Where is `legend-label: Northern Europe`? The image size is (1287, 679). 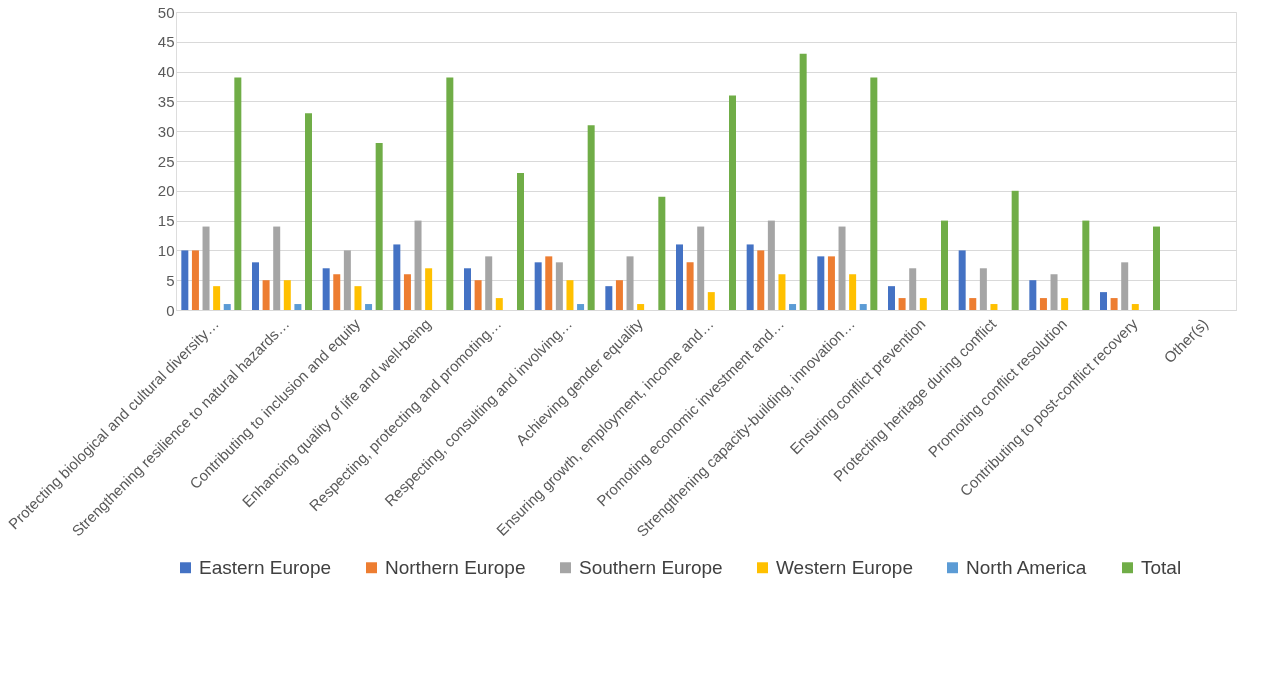 legend-label: Northern Europe is located at coordinates (455, 567).